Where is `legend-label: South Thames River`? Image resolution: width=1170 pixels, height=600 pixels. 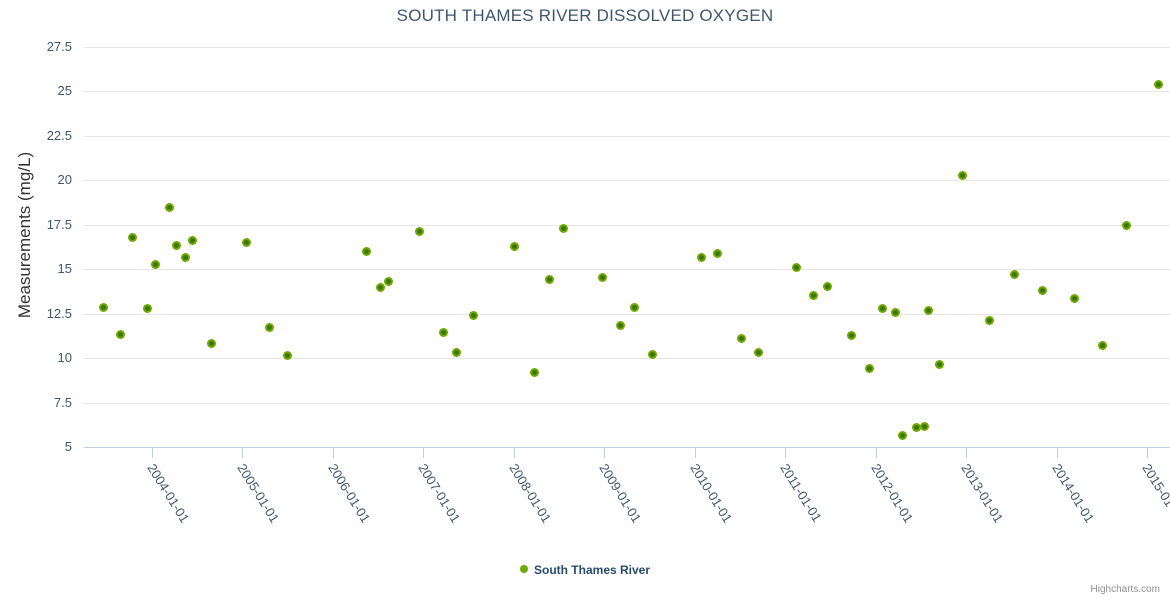 legend-label: South Thames River is located at coordinates (592, 569).